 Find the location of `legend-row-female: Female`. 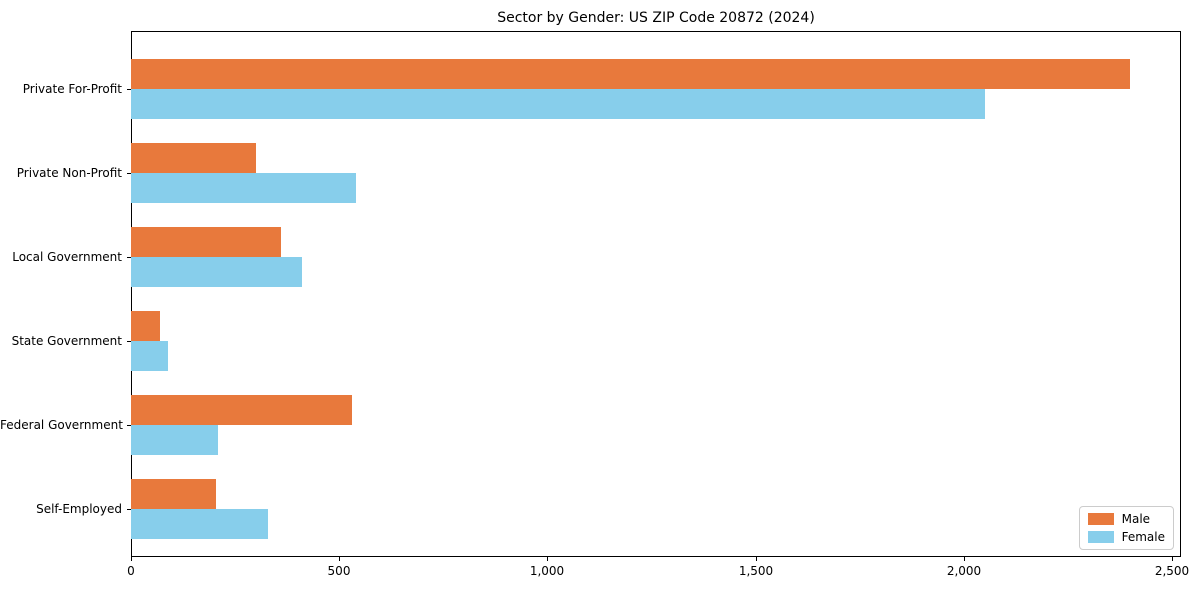

legend-row-female: Female is located at coordinates (1126, 537).